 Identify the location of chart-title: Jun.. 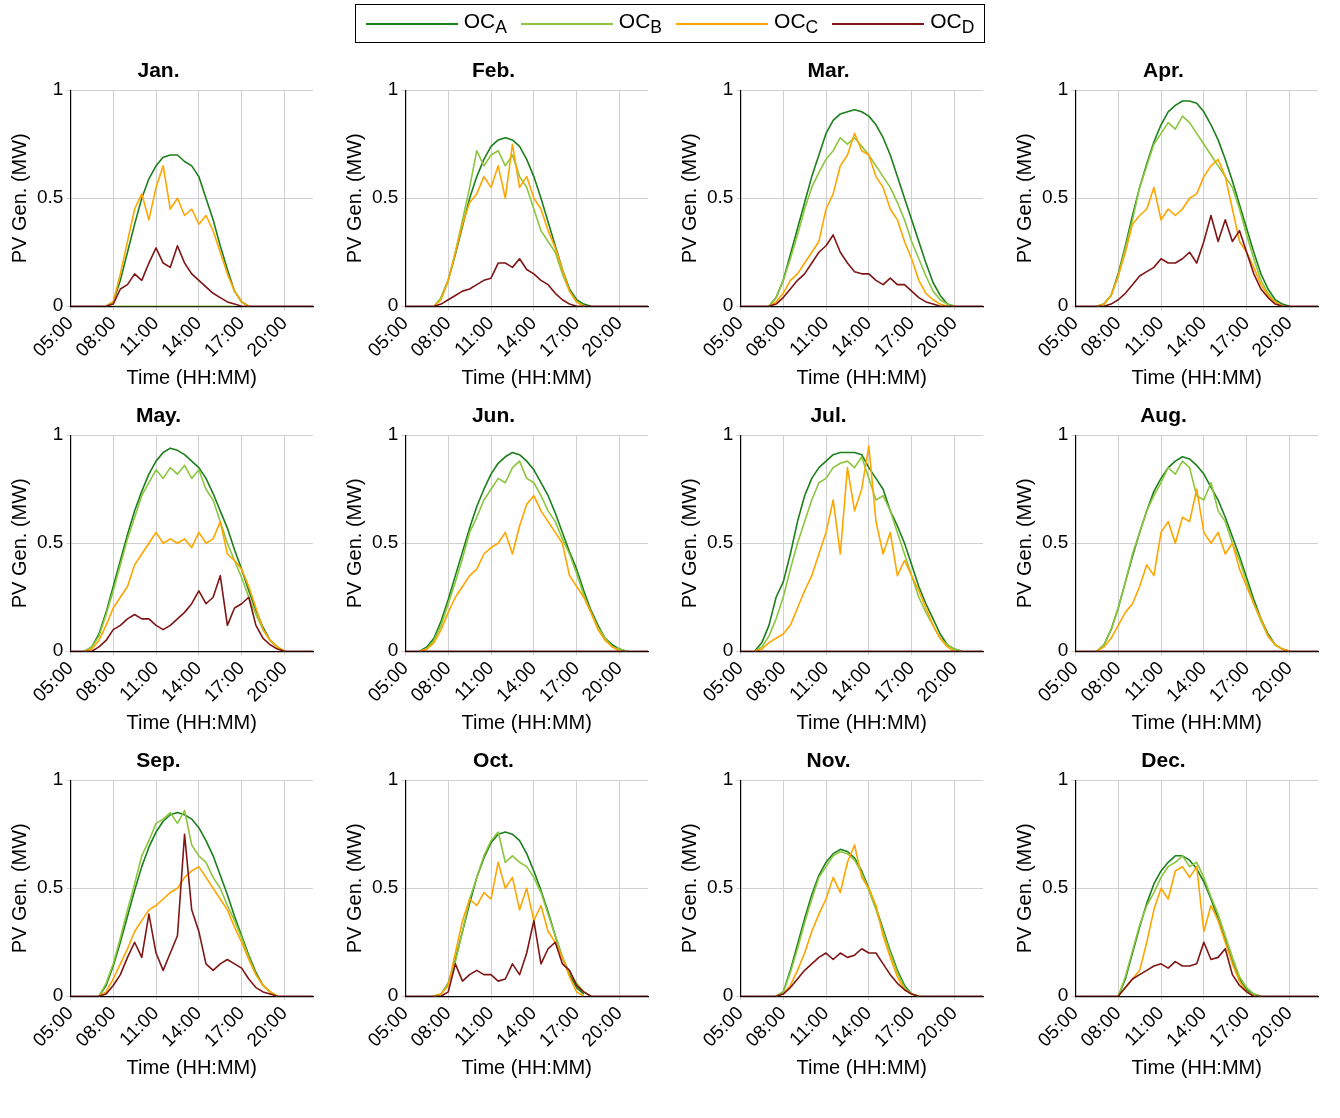
(493, 415).